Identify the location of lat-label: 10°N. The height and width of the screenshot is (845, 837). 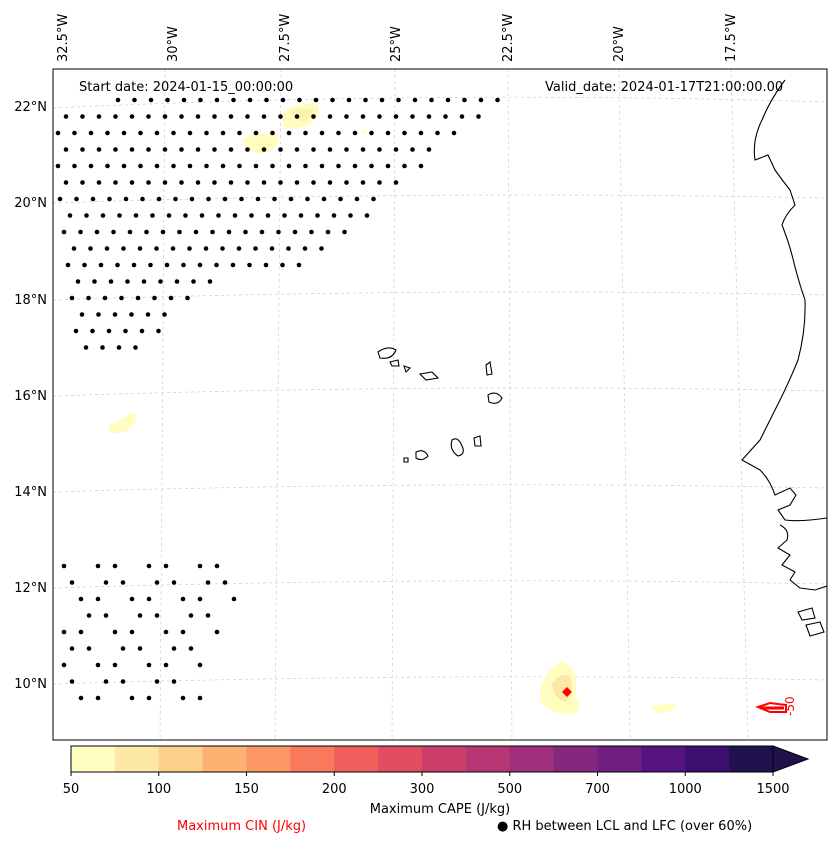
(30, 684).